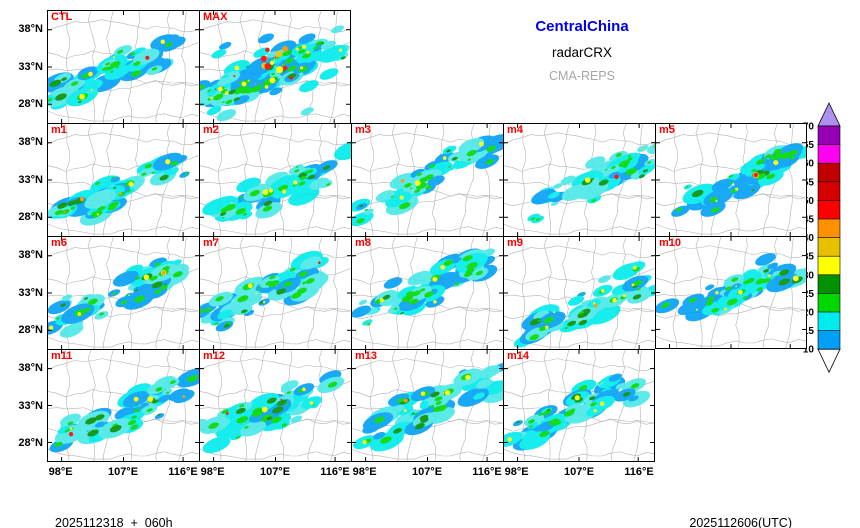 The width and height of the screenshot is (860, 528). I want to click on panel-m12: m12, so click(275, 405).